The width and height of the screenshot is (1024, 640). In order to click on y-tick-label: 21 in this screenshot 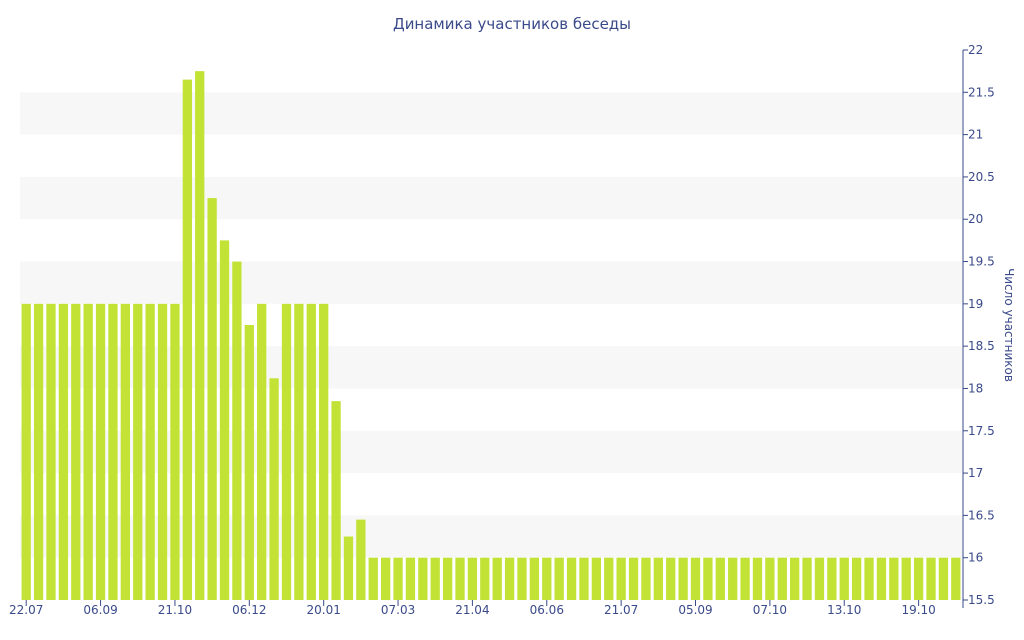, I will do `click(975, 135)`.